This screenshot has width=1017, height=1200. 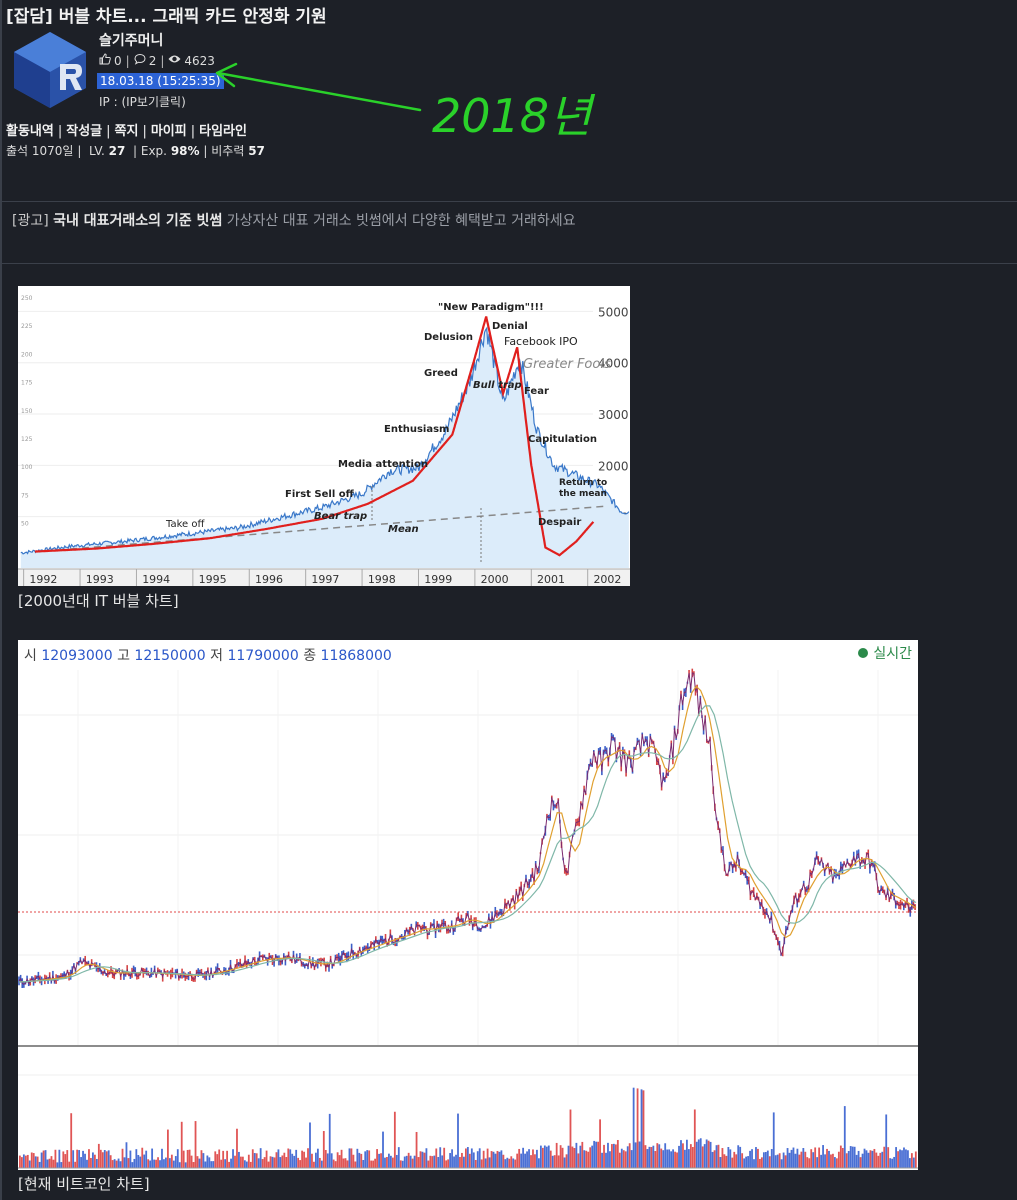 What do you see at coordinates (382, 579) in the screenshot?
I see `x-tick-label: 1998` at bounding box center [382, 579].